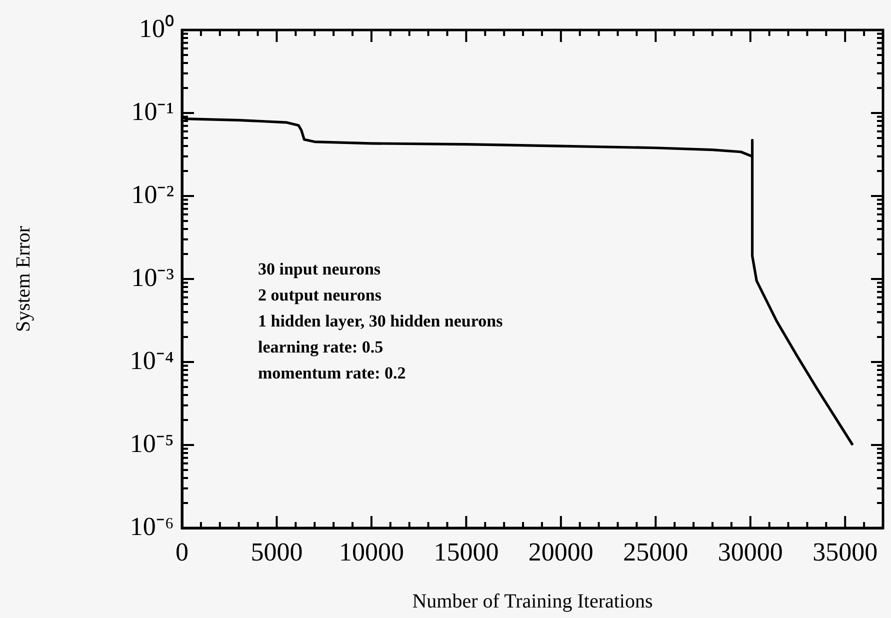  What do you see at coordinates (321, 346) in the screenshot?
I see `annotation: learning rate: 0.5` at bounding box center [321, 346].